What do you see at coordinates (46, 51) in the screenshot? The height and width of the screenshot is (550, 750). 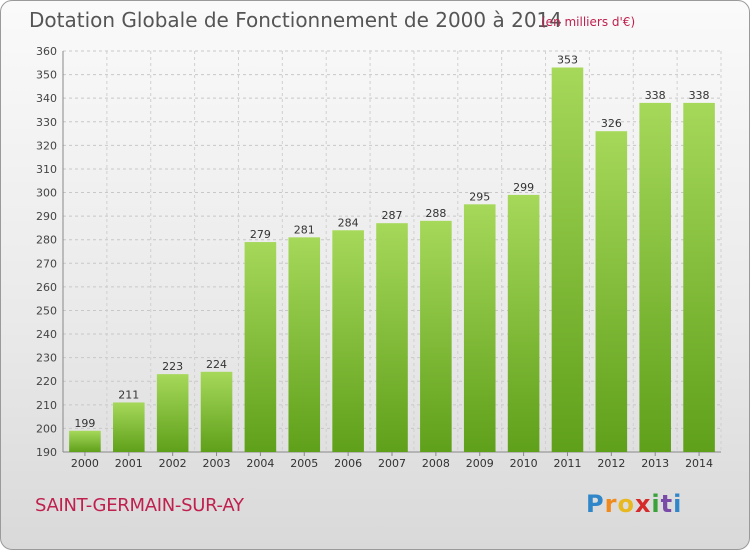 I see `y-tick-label: 360` at bounding box center [46, 51].